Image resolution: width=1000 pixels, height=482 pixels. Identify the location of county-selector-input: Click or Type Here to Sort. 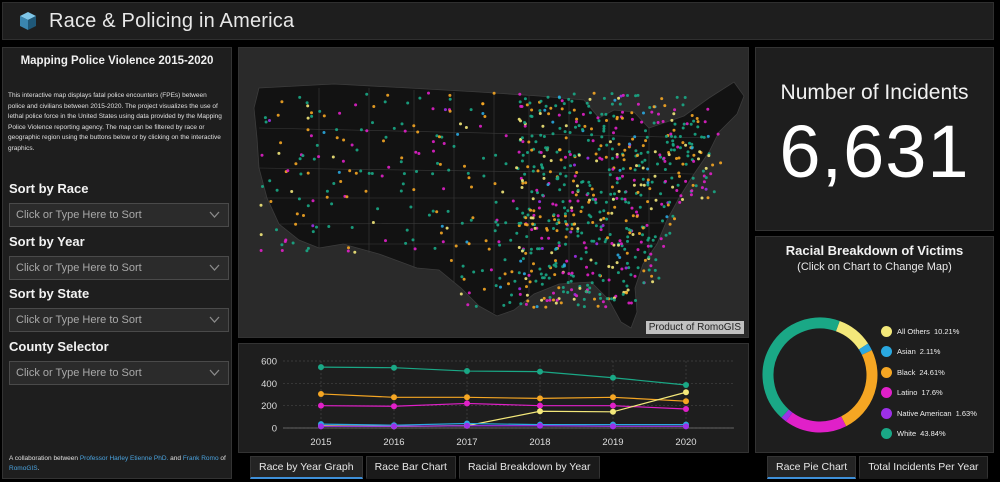
(119, 373).